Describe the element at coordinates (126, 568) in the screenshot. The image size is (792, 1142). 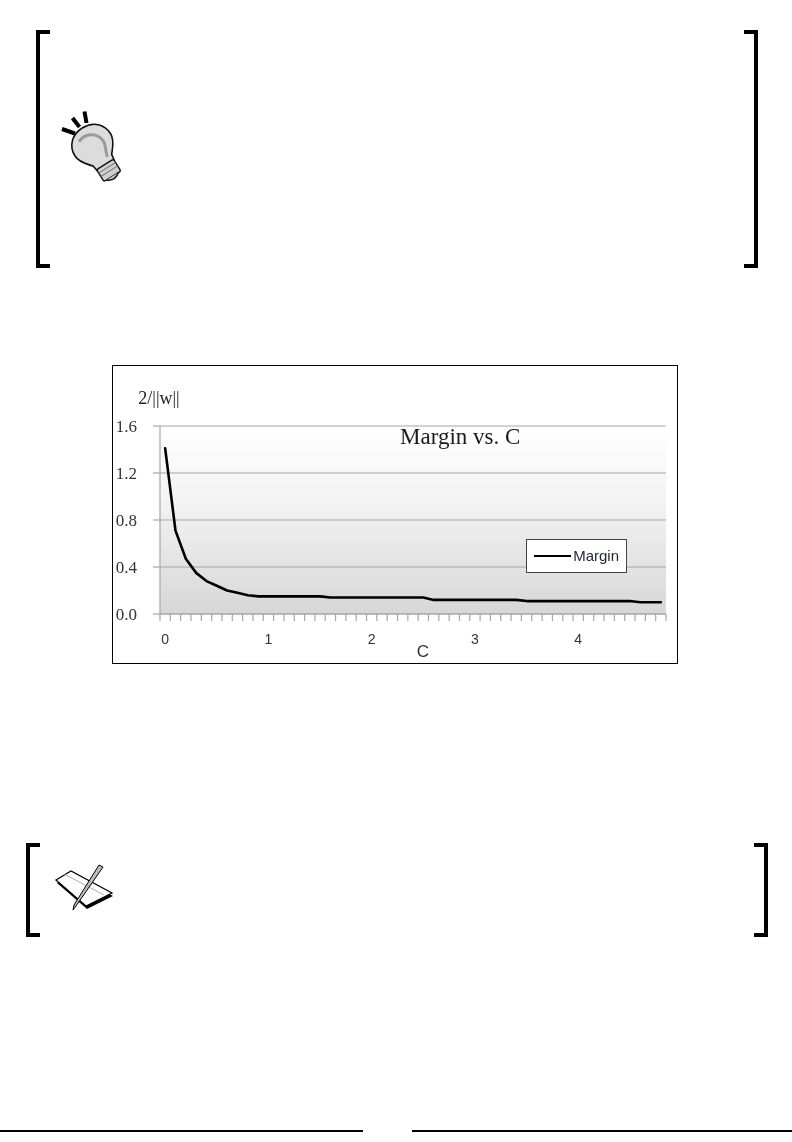
I see `y-tick-label: 0.4` at that location.